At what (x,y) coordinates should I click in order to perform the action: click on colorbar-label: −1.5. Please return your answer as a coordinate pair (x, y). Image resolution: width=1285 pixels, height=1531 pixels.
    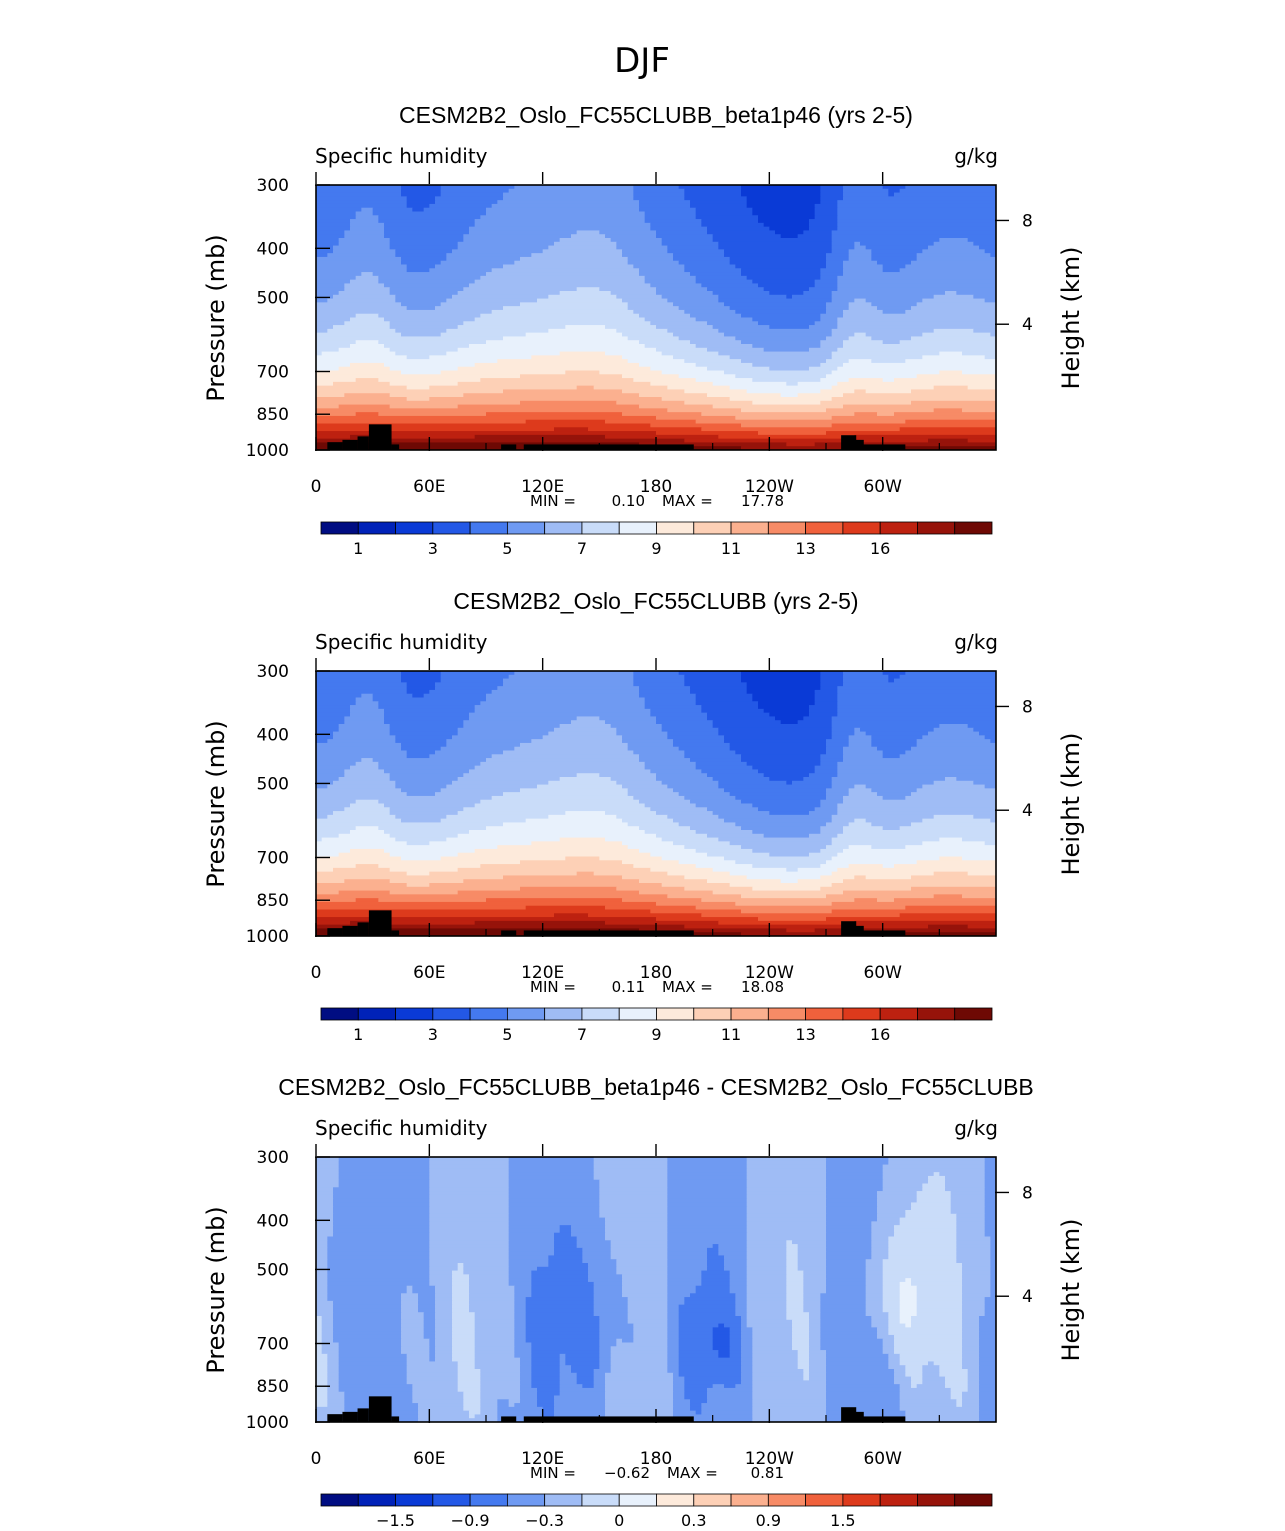
    Looking at the image, I should click on (395, 1520).